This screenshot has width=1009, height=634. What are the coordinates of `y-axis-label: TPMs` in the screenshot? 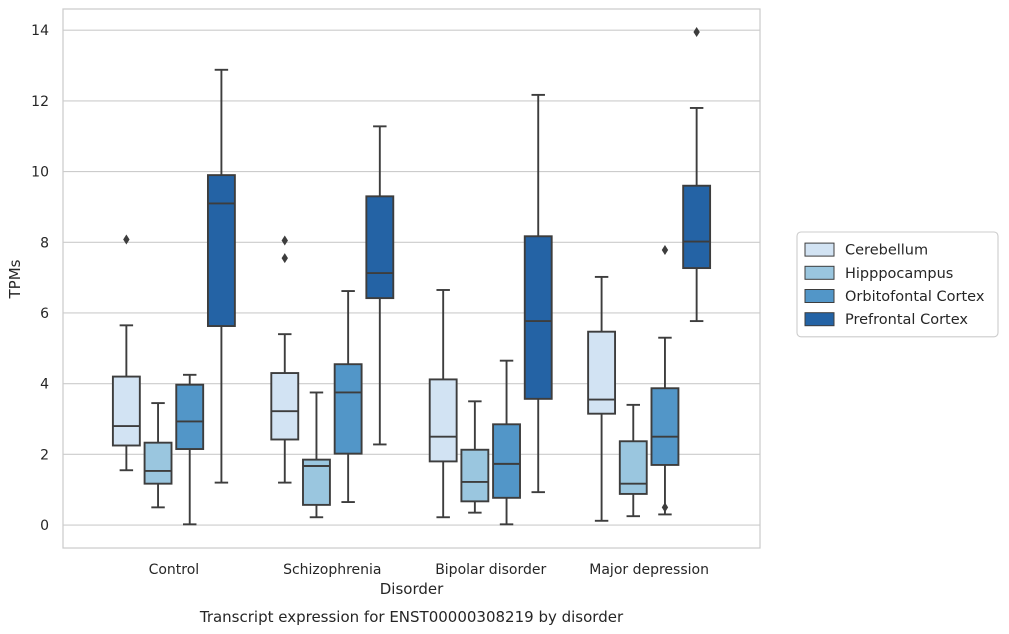 It's located at (15, 279).